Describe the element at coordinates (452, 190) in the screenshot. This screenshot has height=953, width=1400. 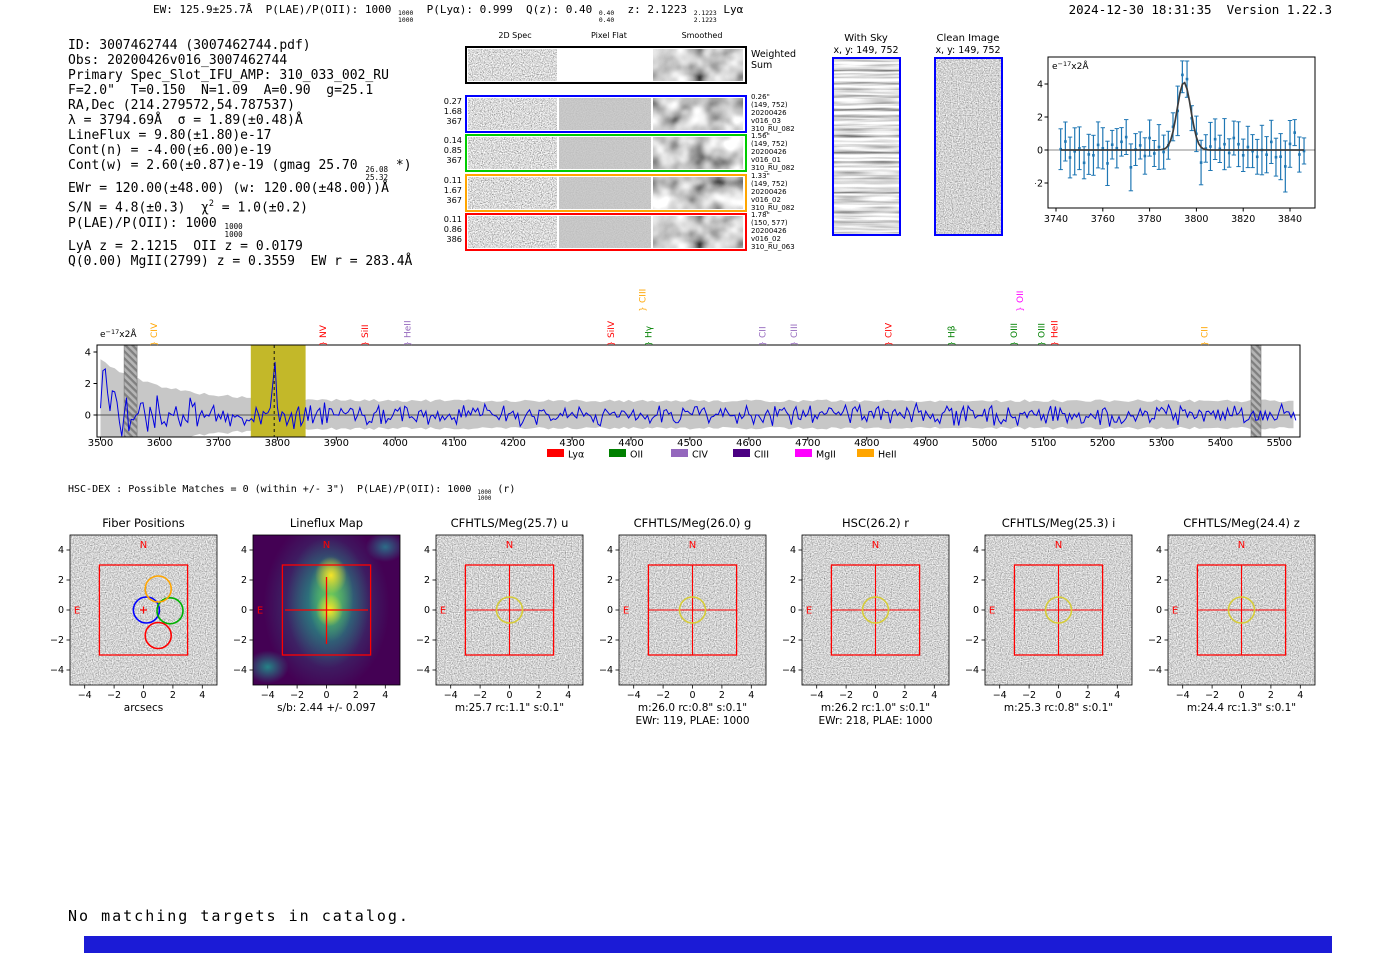
I see `spec2d-row-stats: 0.11 1.67 367` at that location.